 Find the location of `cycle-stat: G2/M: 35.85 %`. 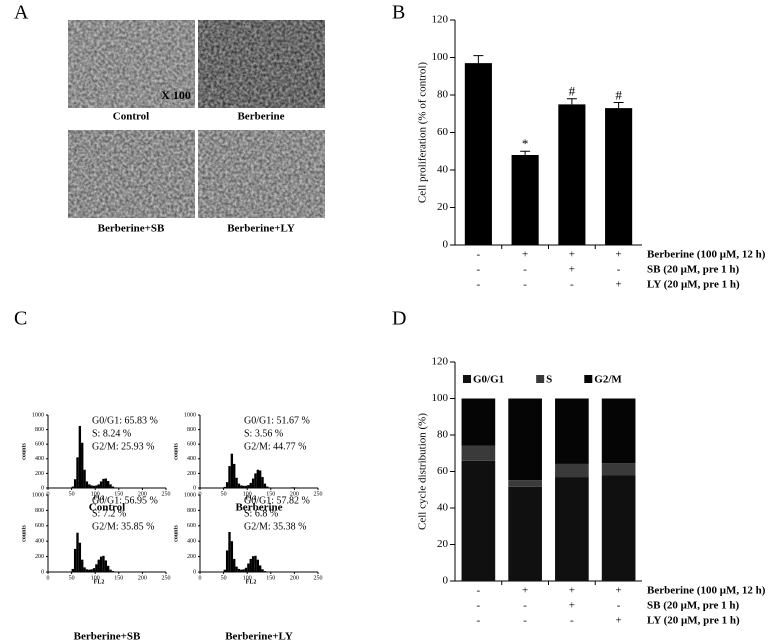

cycle-stat: G2/M: 35.85 % is located at coordinates (123, 526).